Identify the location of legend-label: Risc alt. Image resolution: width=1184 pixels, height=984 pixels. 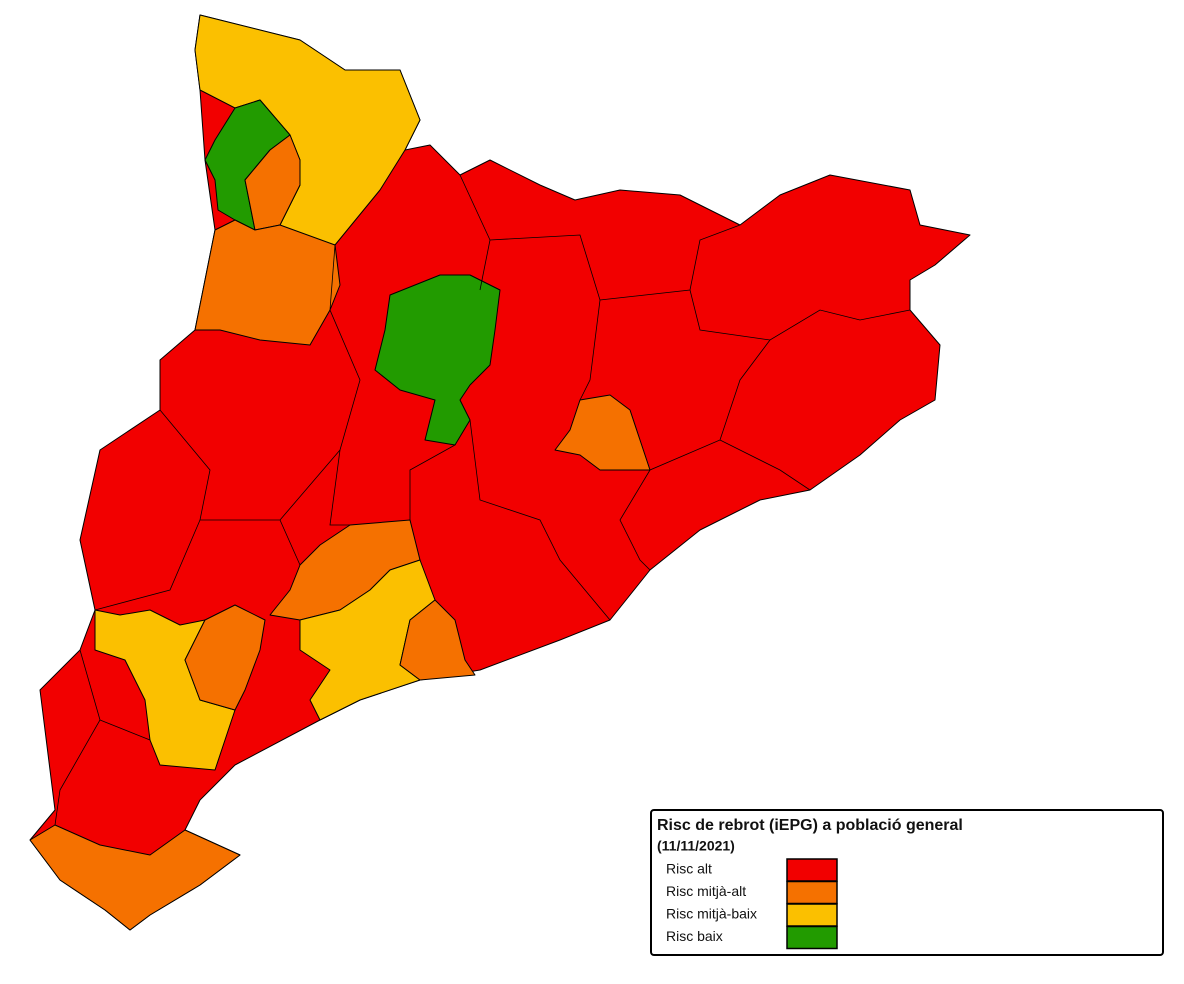
(689, 869).